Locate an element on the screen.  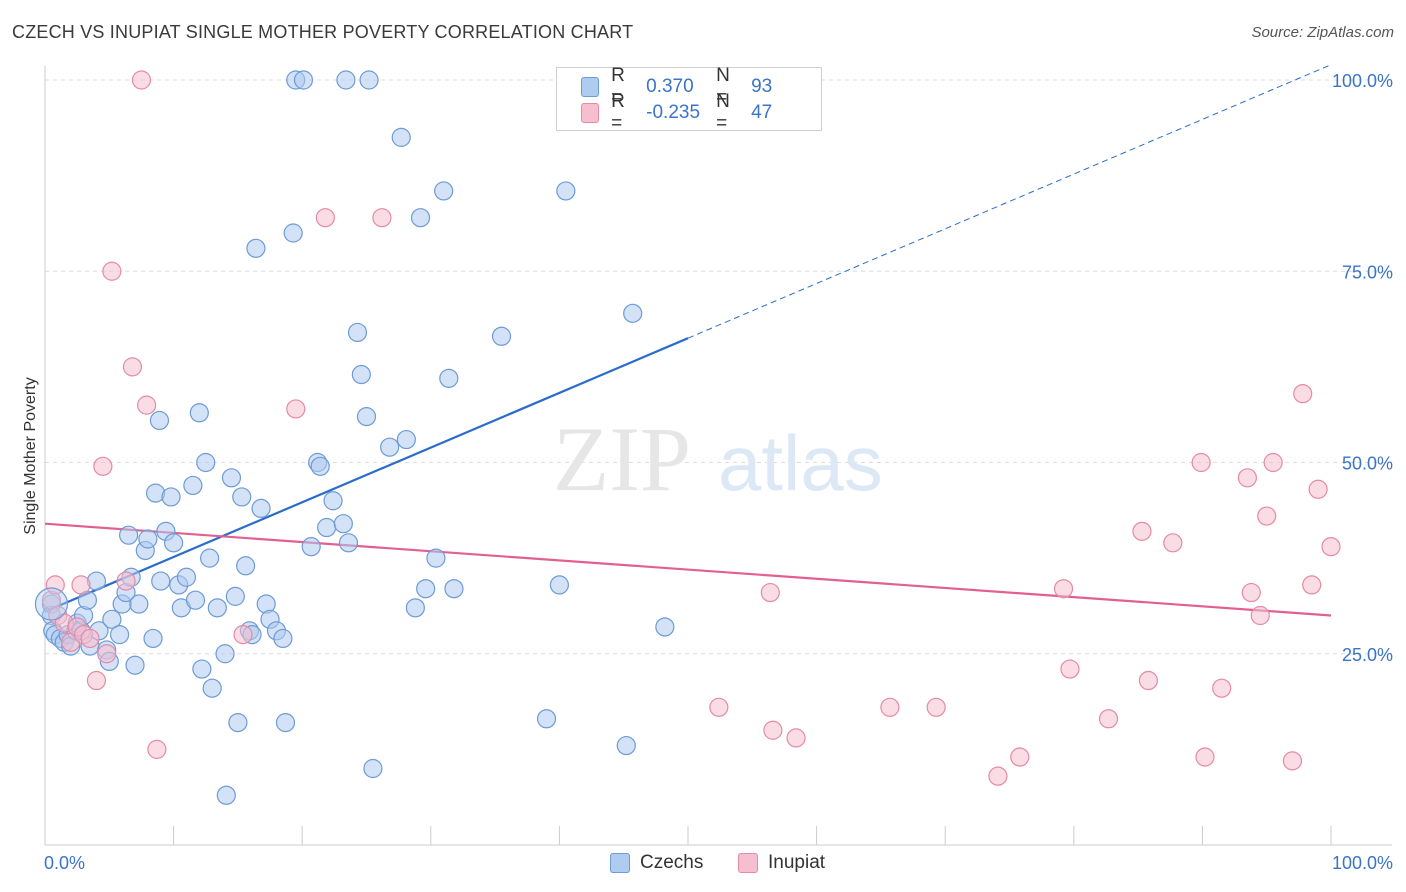
legend-inupiat-label: Inupiat is located at coordinates (797, 862).